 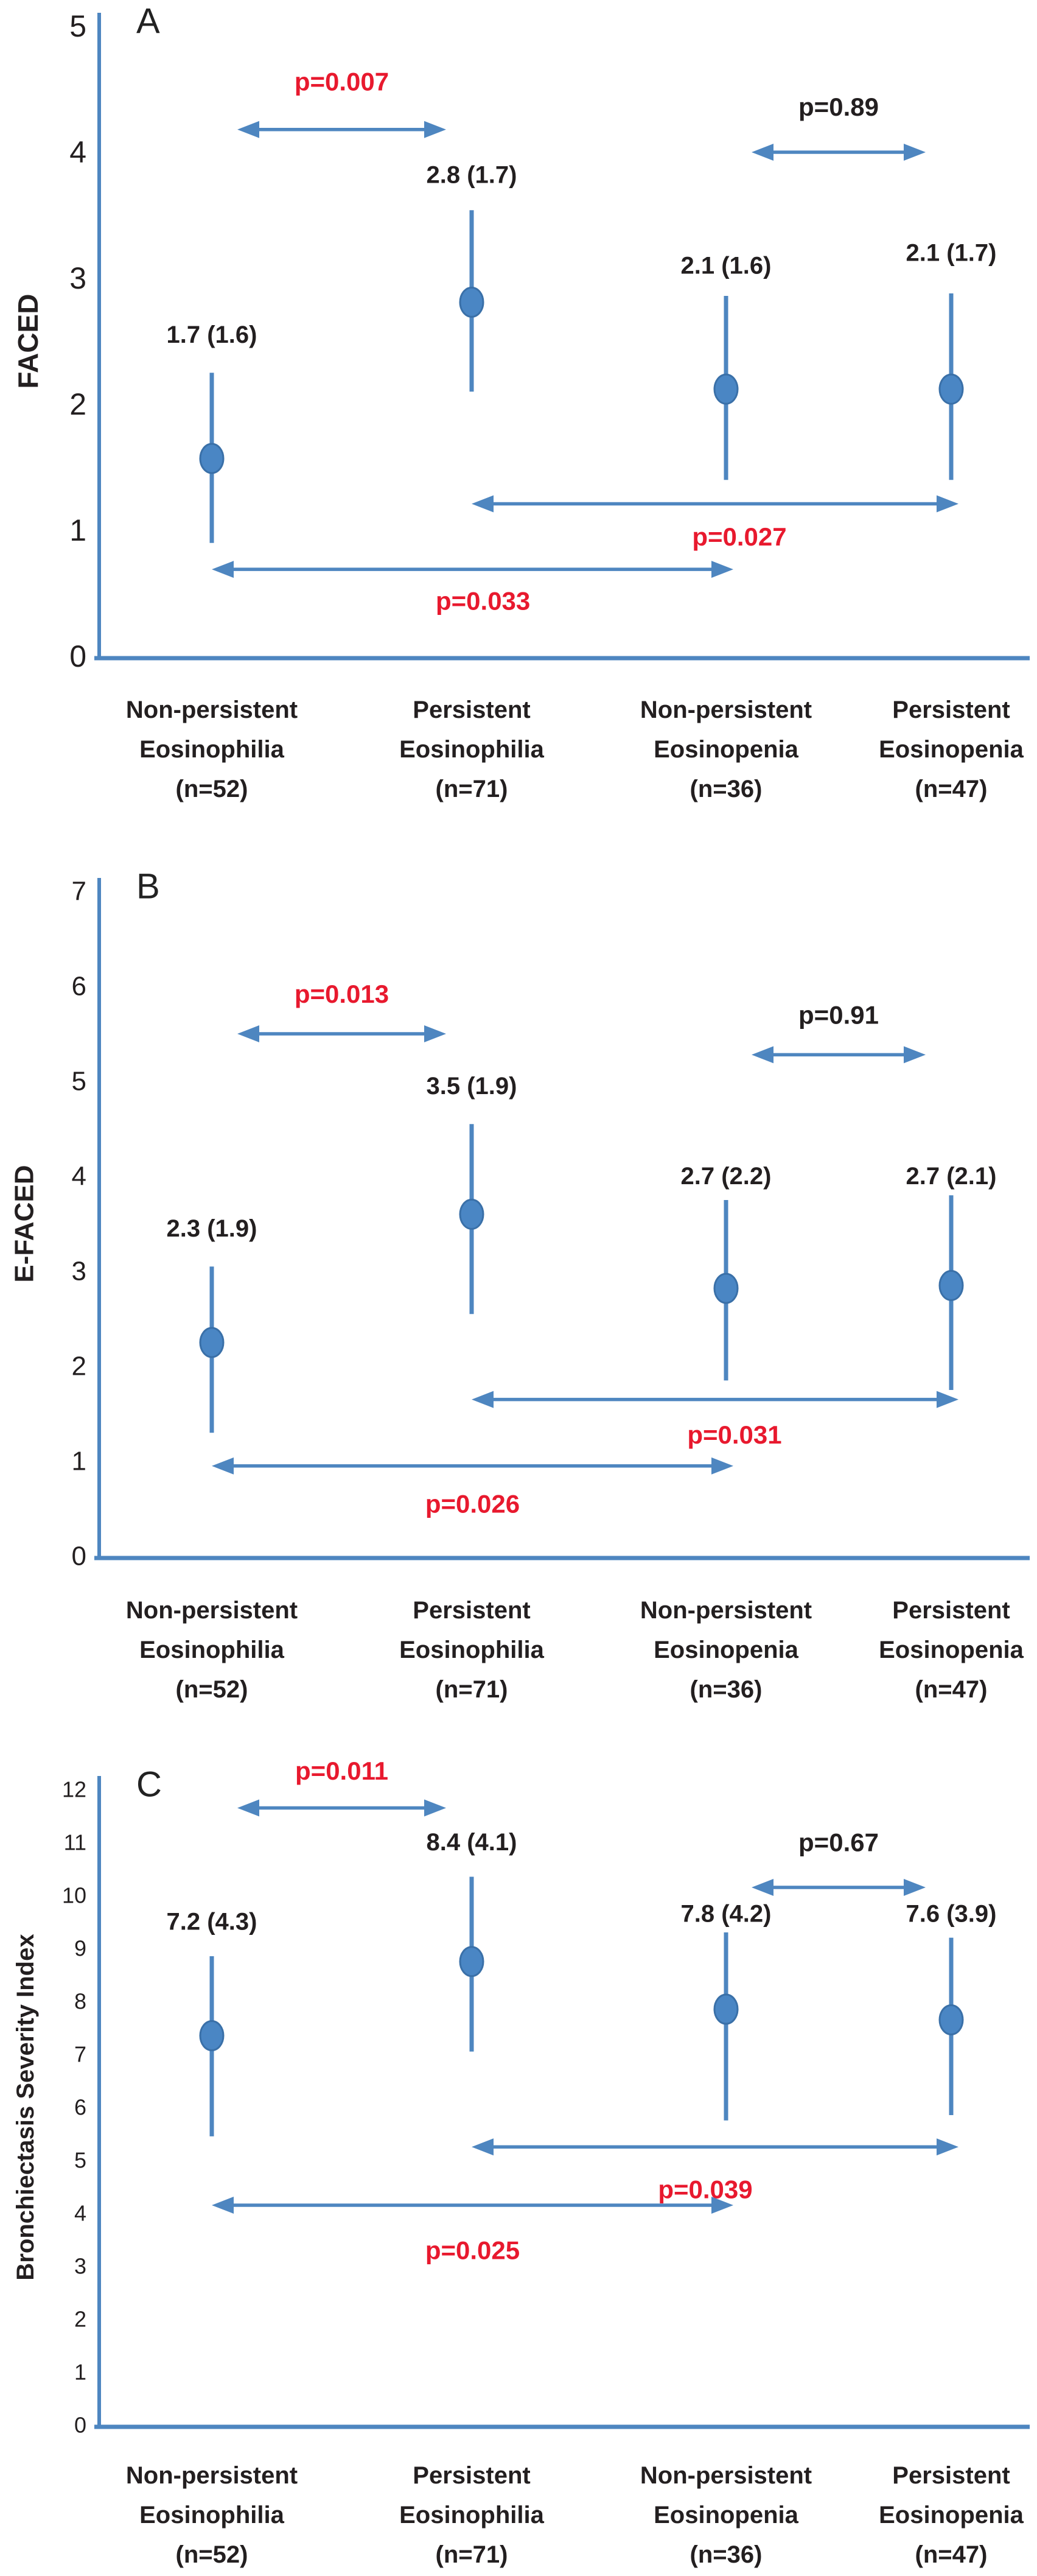 What do you see at coordinates (951, 1689) in the screenshot?
I see `panel-b-group-3-category-label-line3: (n=47)` at bounding box center [951, 1689].